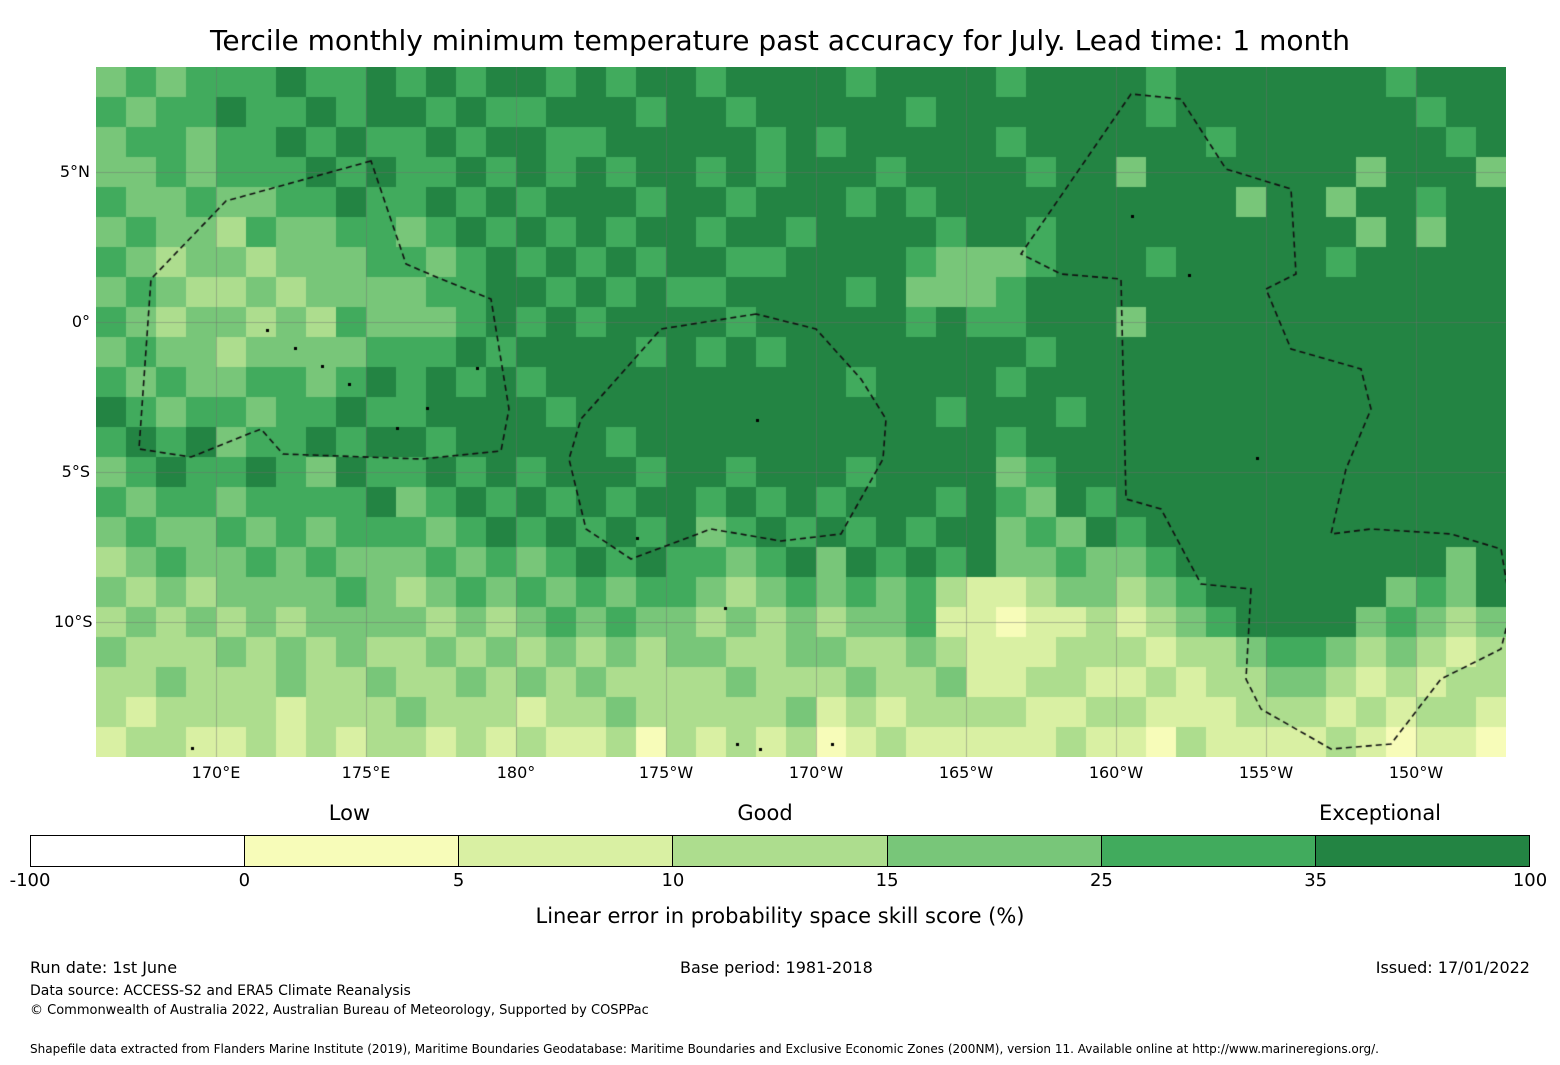 This screenshot has width=1560, height=1065. What do you see at coordinates (1316, 880) in the screenshot?
I see `colorbar-tick: 35` at bounding box center [1316, 880].